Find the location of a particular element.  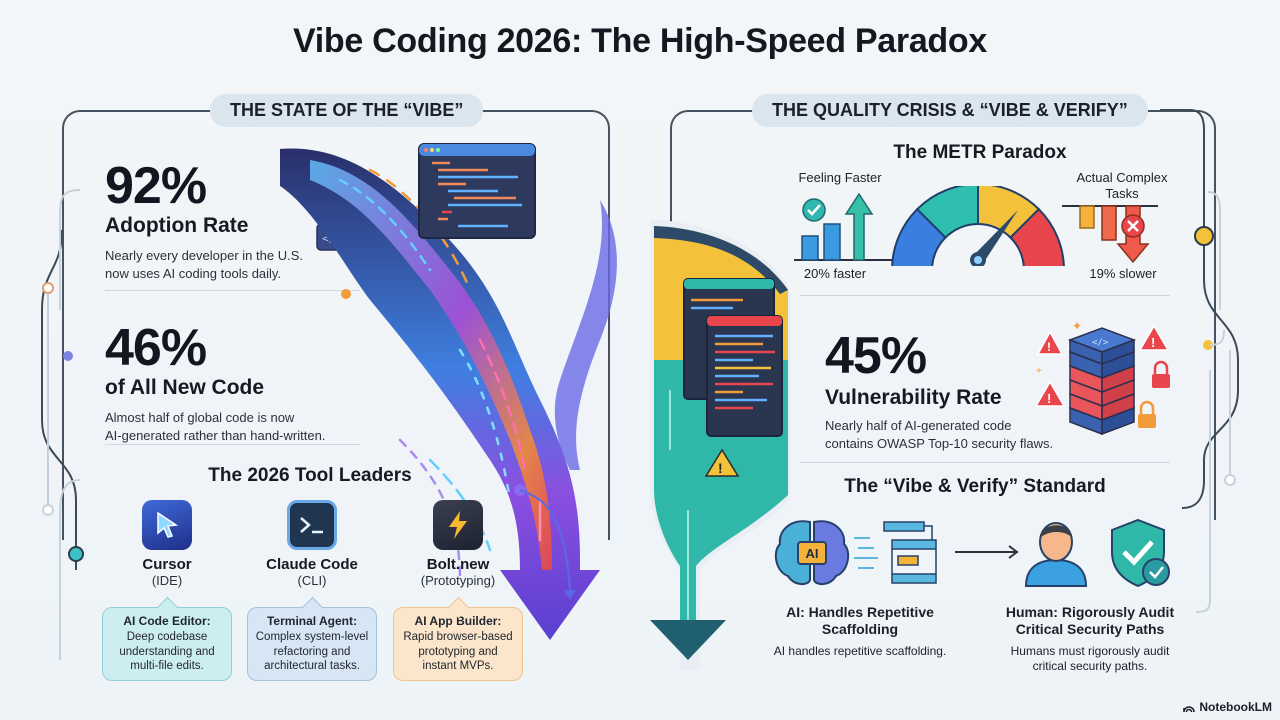

bubble-line: Deep codebase is located at coordinates (167, 636).